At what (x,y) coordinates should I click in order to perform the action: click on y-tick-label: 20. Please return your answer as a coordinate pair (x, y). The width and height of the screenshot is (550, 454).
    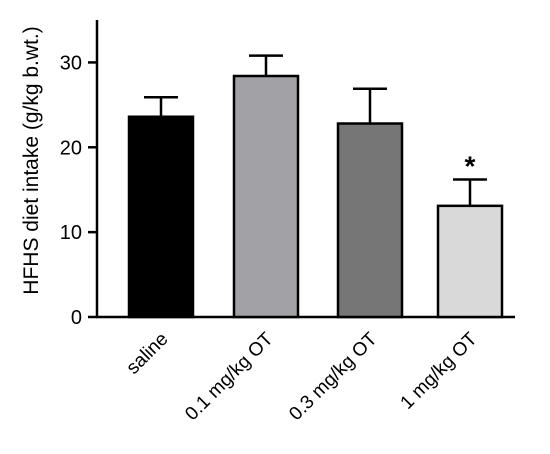
    Looking at the image, I should click on (71, 148).